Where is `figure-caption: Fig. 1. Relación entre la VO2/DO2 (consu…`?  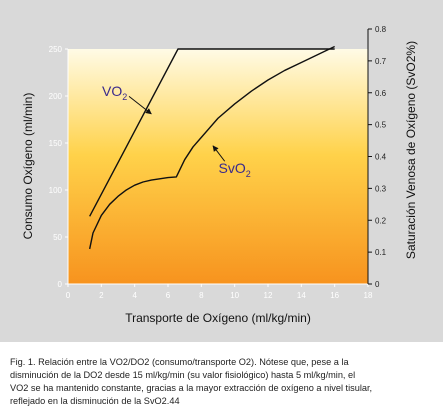 figure-caption: Fig. 1. Relación entre la VO2/DO2 (consu… is located at coordinates (222, 382).